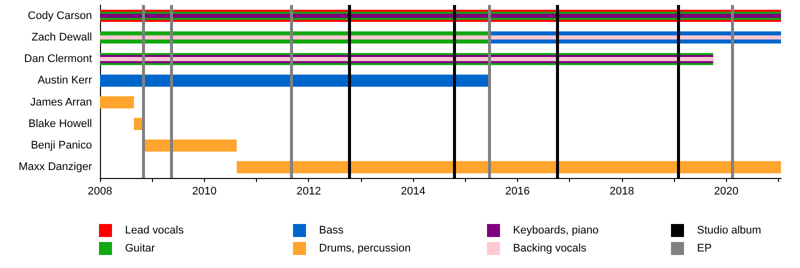 The image size is (800, 268). What do you see at coordinates (60, 124) in the screenshot?
I see `y-tick-label: Blake Howell` at bounding box center [60, 124].